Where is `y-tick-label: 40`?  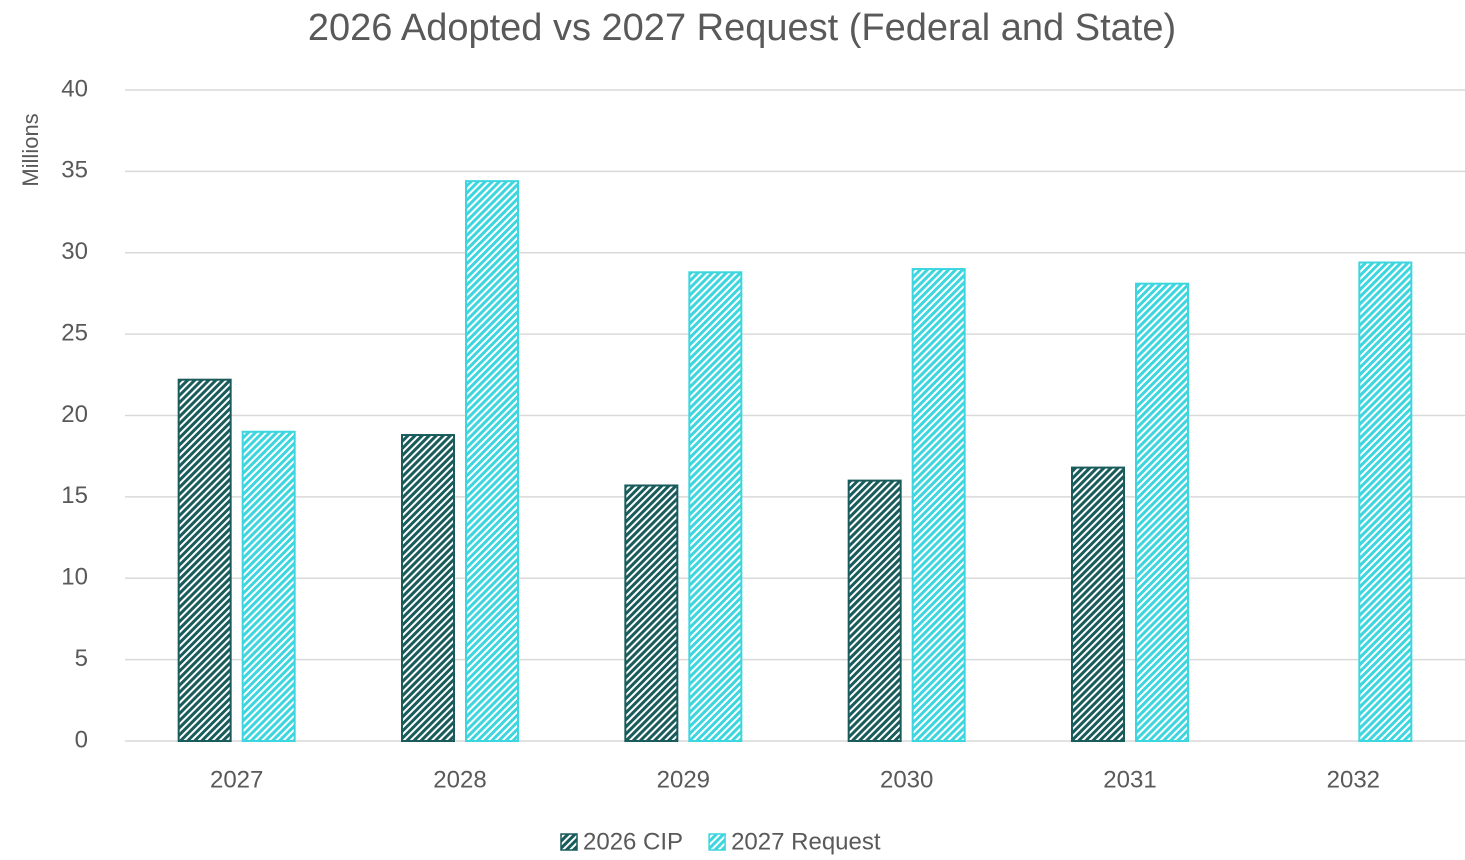
y-tick-label: 40 is located at coordinates (74, 88).